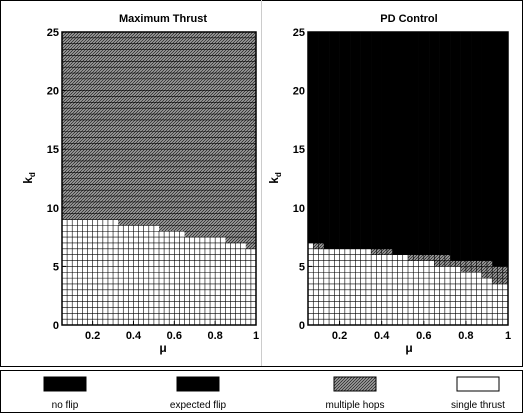 The height and width of the screenshot is (418, 523). What do you see at coordinates (256, 336) in the screenshot?
I see `x-tick-label: 1` at bounding box center [256, 336].